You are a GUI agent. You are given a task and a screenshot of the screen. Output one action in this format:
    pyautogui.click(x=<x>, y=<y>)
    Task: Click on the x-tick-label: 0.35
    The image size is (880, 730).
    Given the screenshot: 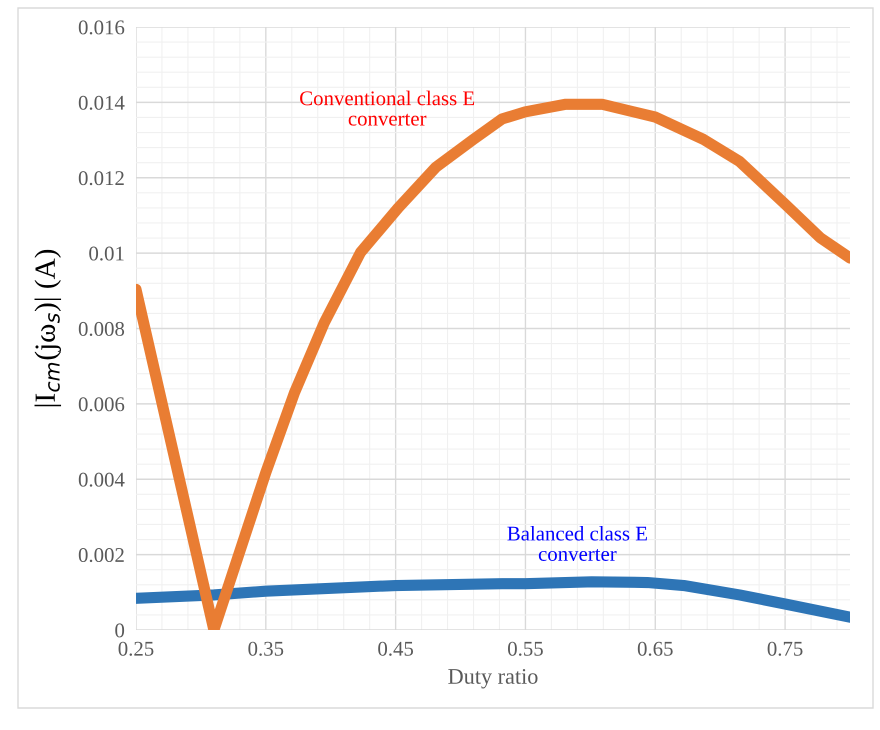 What is the action you would take?
    pyautogui.click(x=266, y=649)
    